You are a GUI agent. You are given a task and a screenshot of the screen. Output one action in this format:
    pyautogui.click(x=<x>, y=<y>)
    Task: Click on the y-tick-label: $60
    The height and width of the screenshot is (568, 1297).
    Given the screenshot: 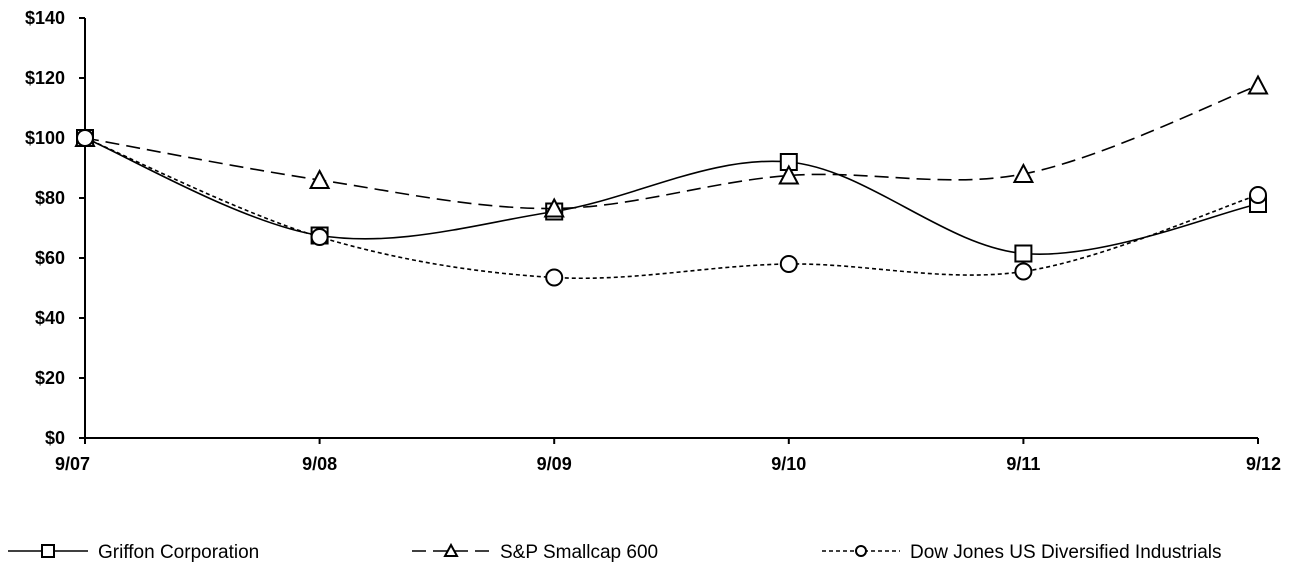 What is the action you would take?
    pyautogui.click(x=50, y=258)
    